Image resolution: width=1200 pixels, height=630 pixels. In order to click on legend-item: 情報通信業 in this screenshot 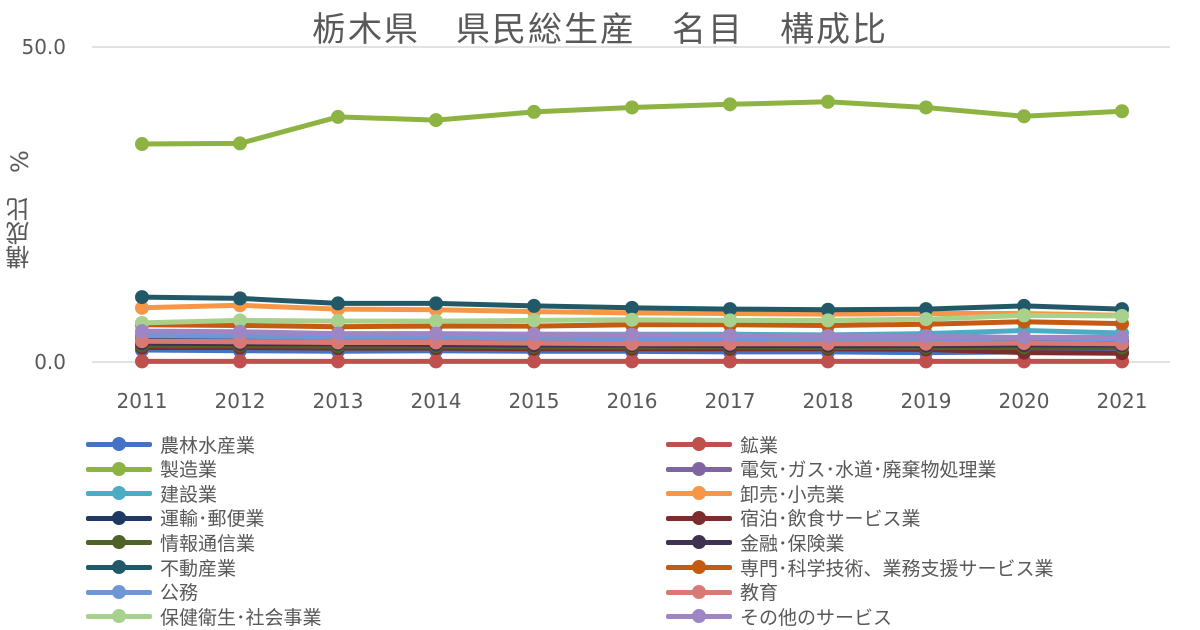, I will do `click(171, 542)`.